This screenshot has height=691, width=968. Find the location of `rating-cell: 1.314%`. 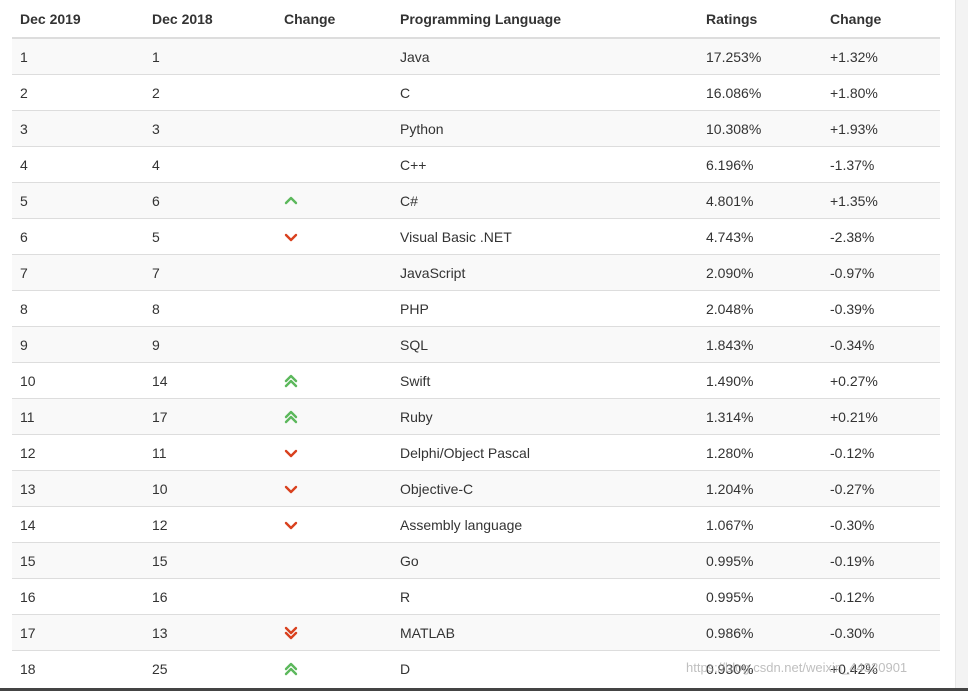

rating-cell: 1.314% is located at coordinates (760, 416).